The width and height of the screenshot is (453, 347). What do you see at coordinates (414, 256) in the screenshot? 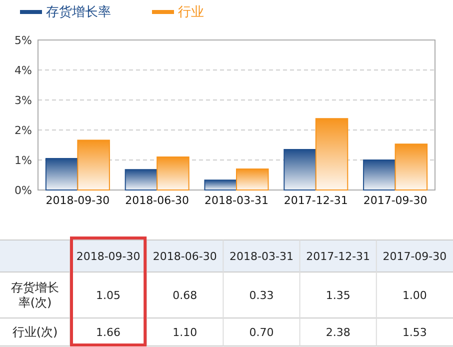
I see `category-label: 2017-09-30` at bounding box center [414, 256].